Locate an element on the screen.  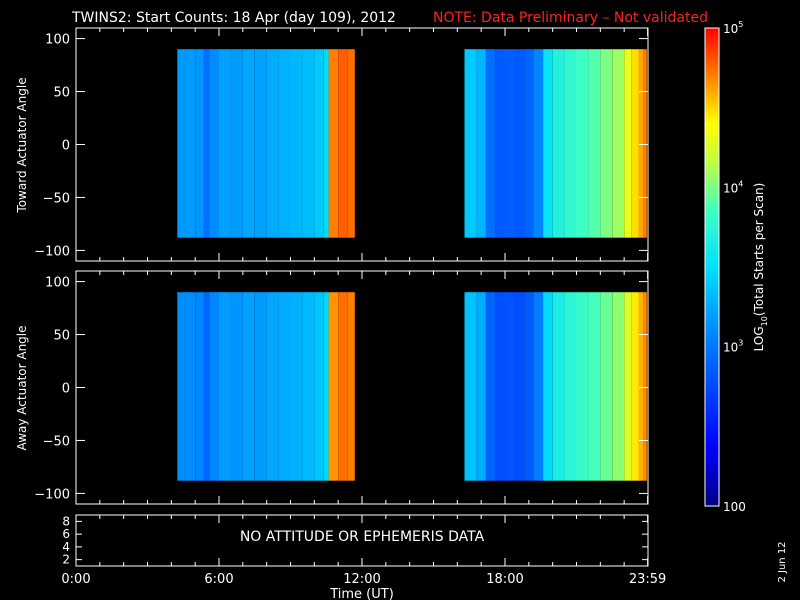
colorbar-label: LOG10(Total Starts per Scan) is located at coordinates (760, 267).